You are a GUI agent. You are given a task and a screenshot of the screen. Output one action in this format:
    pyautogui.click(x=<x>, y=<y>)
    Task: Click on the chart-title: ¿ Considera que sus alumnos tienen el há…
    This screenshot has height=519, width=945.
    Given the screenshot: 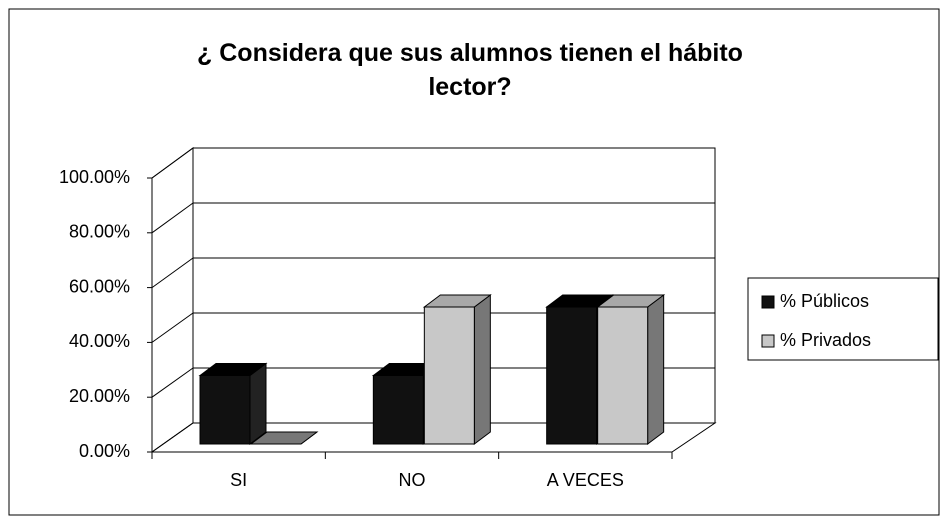 What is the action you would take?
    pyautogui.click(x=470, y=70)
    